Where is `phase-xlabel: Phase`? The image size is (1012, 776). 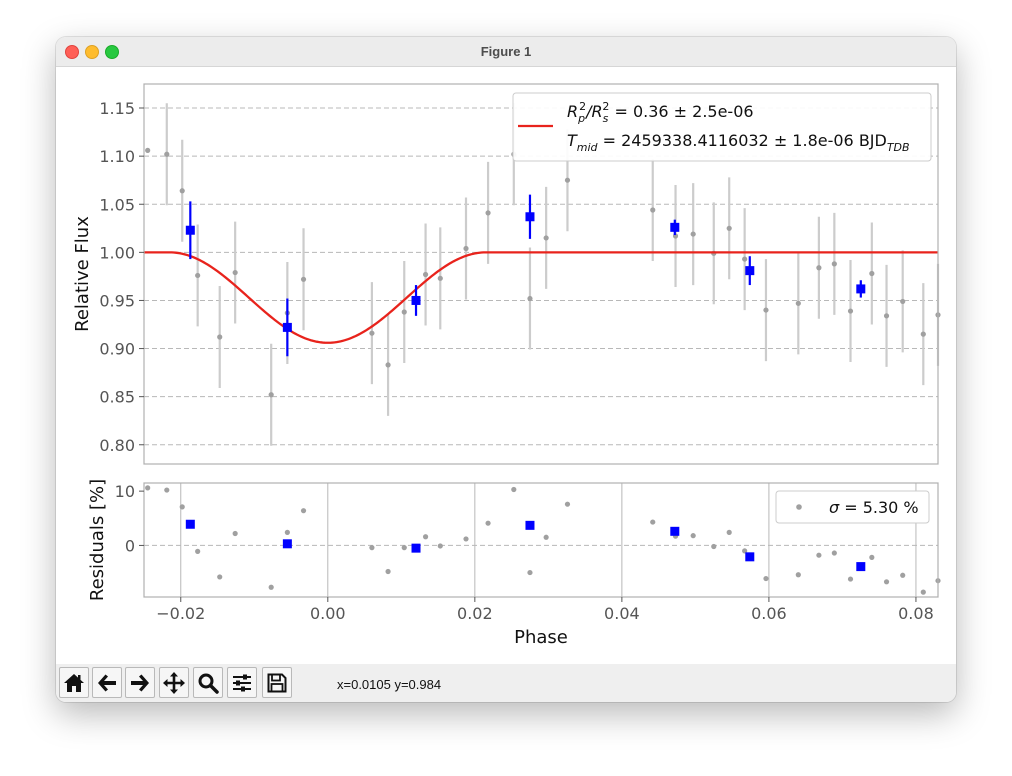
phase-xlabel: Phase is located at coordinates (541, 637).